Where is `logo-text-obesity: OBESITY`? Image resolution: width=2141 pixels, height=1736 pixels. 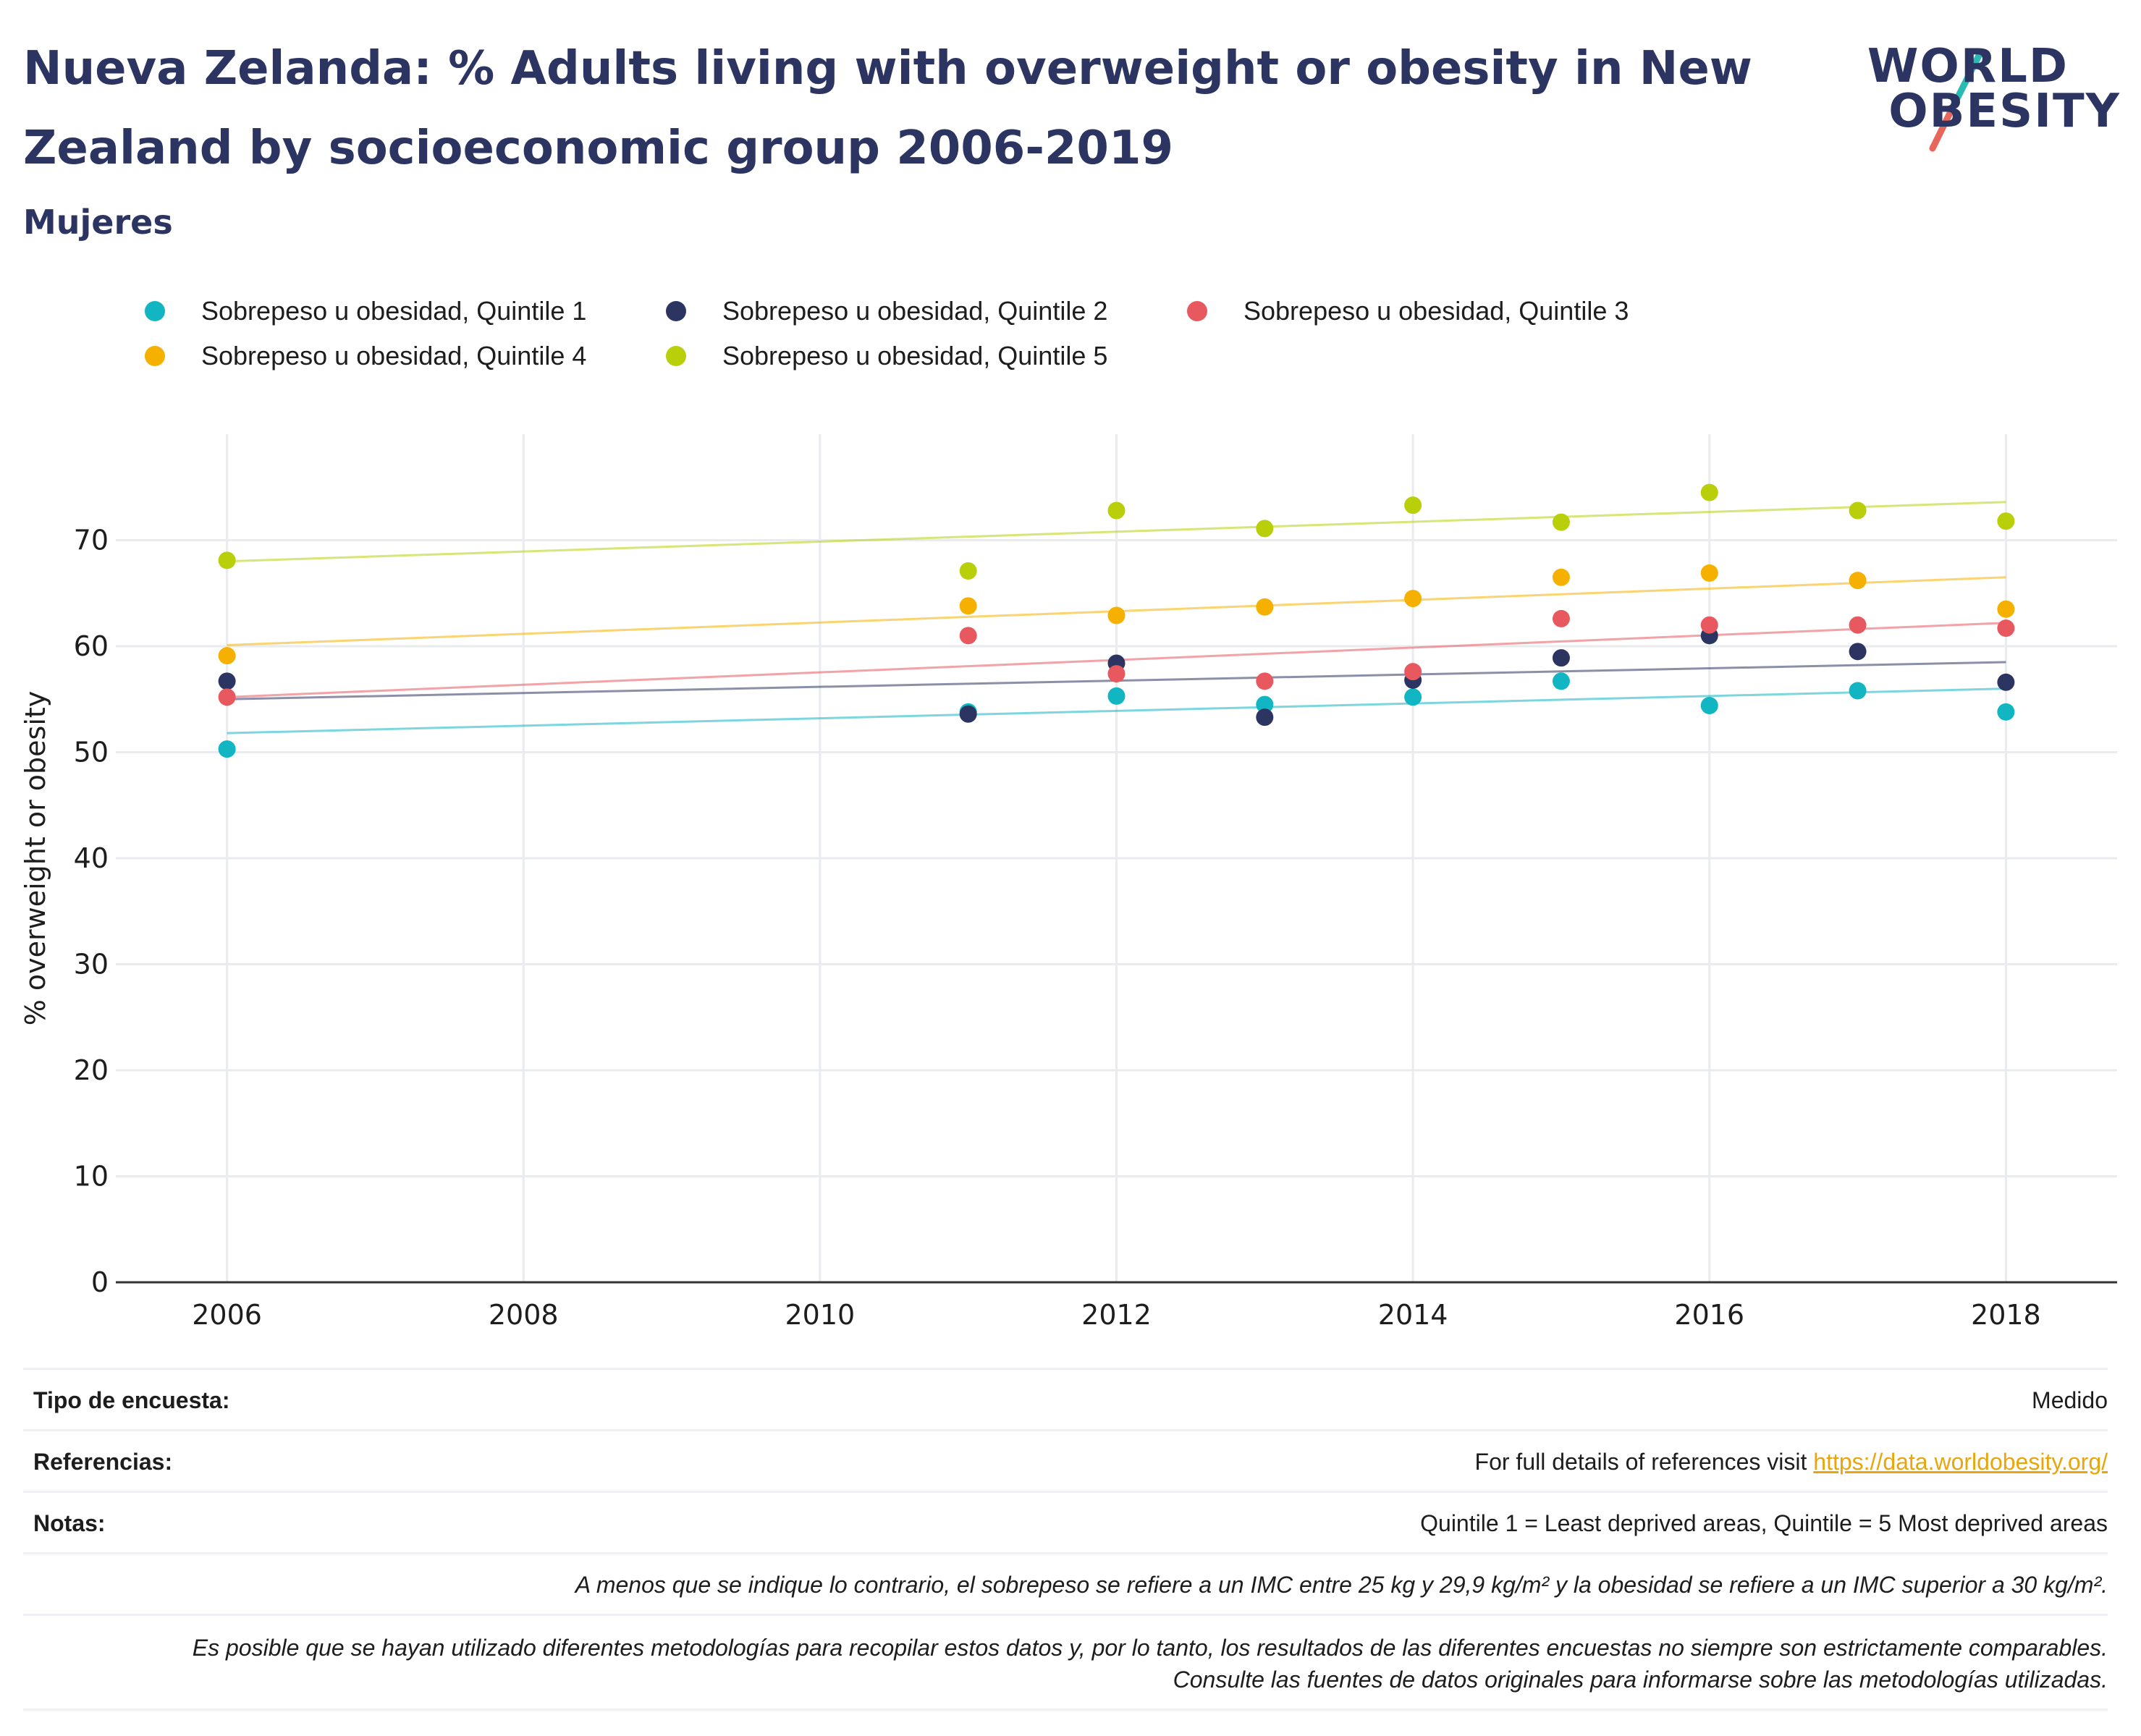 logo-text-obesity: OBESITY is located at coordinates (2004, 111).